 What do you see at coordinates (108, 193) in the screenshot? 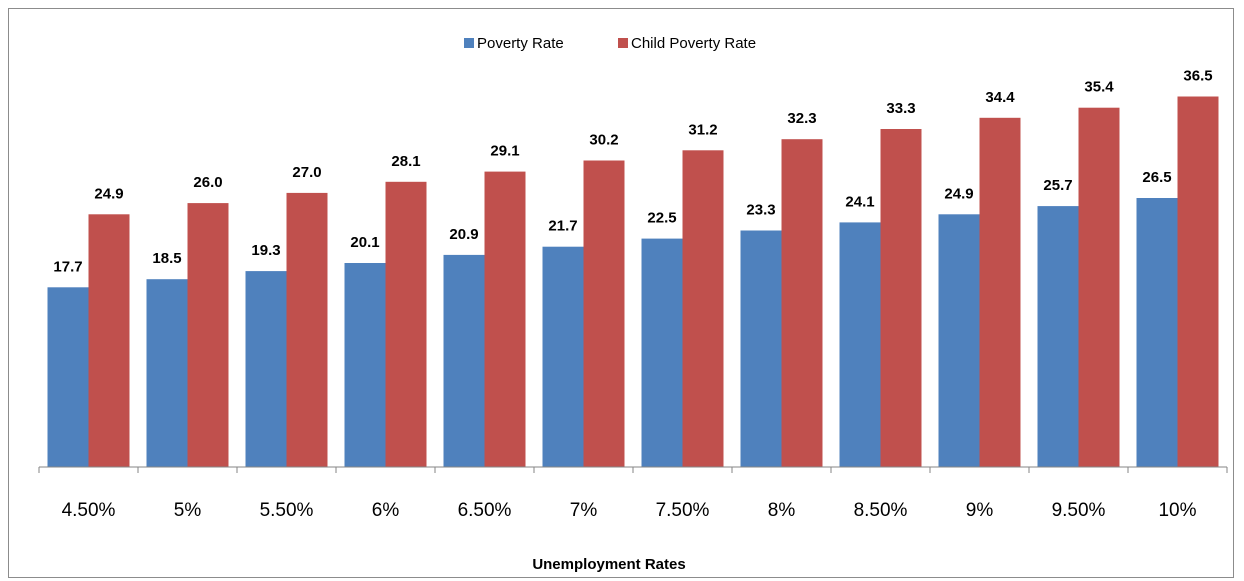
I see `data-label-child-poverty-rate-0: 24.9` at bounding box center [108, 193].